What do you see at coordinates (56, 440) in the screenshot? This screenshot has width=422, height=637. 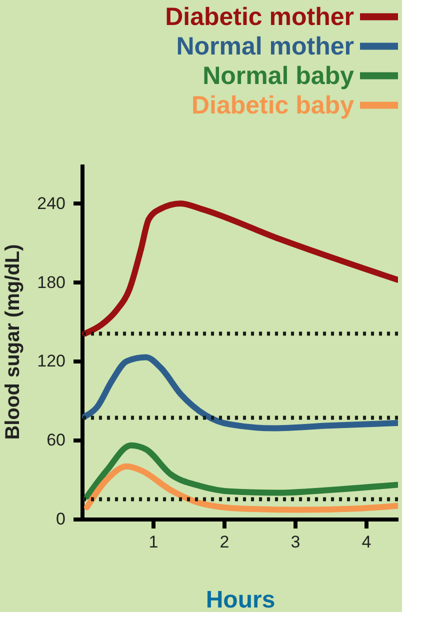 I see `y-tick-label: 60` at bounding box center [56, 440].